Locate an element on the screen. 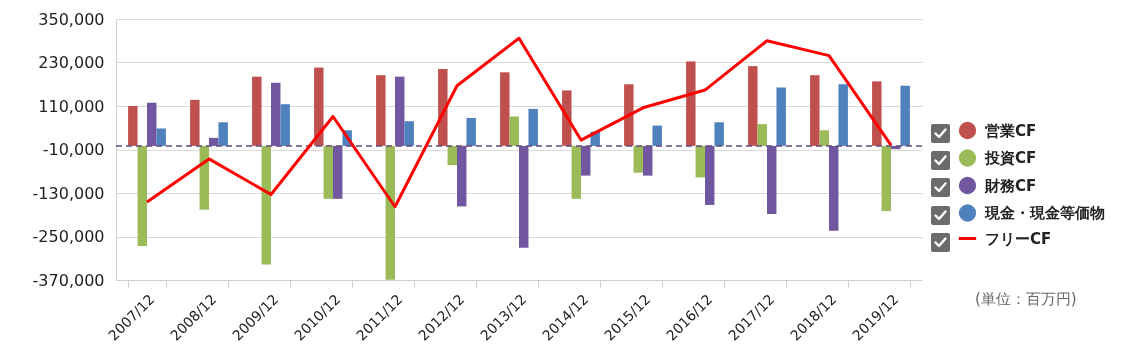 Image resolution: width=1140 pixels, height=361 pixels. y-tick-label: -130,000 is located at coordinates (68, 193).